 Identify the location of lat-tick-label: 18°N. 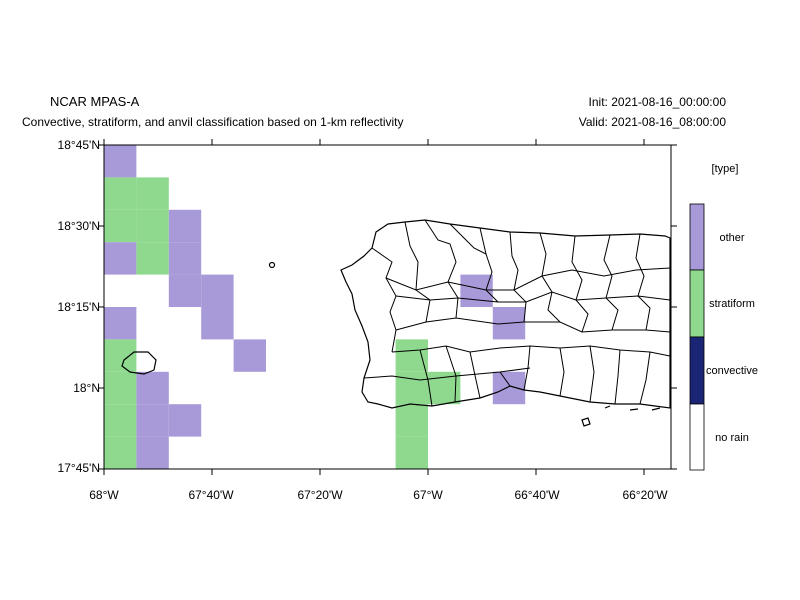
(86, 388).